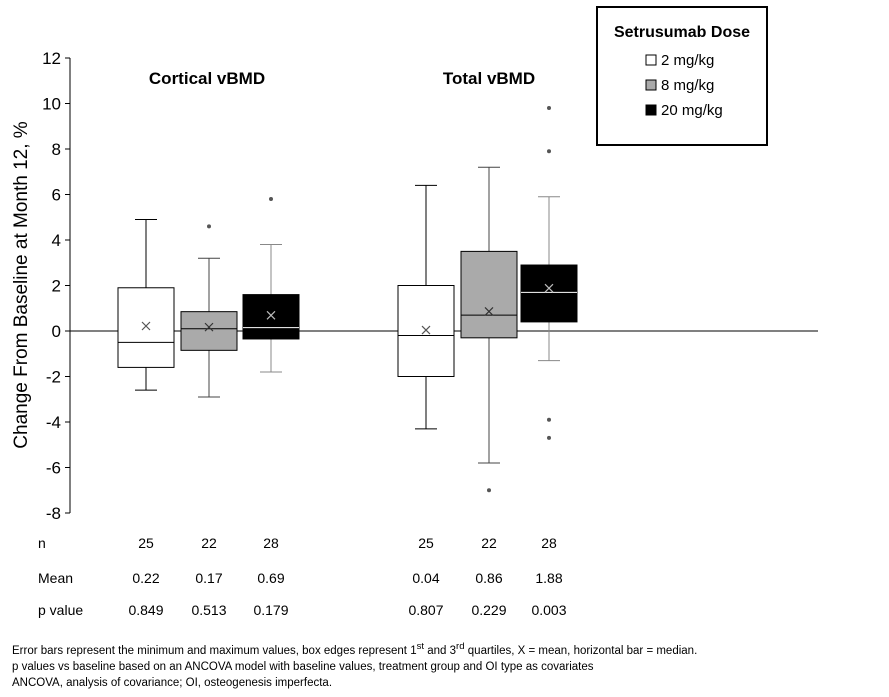 Image resolution: width=889 pixels, height=697 pixels. I want to click on legend-box, so click(682, 76).